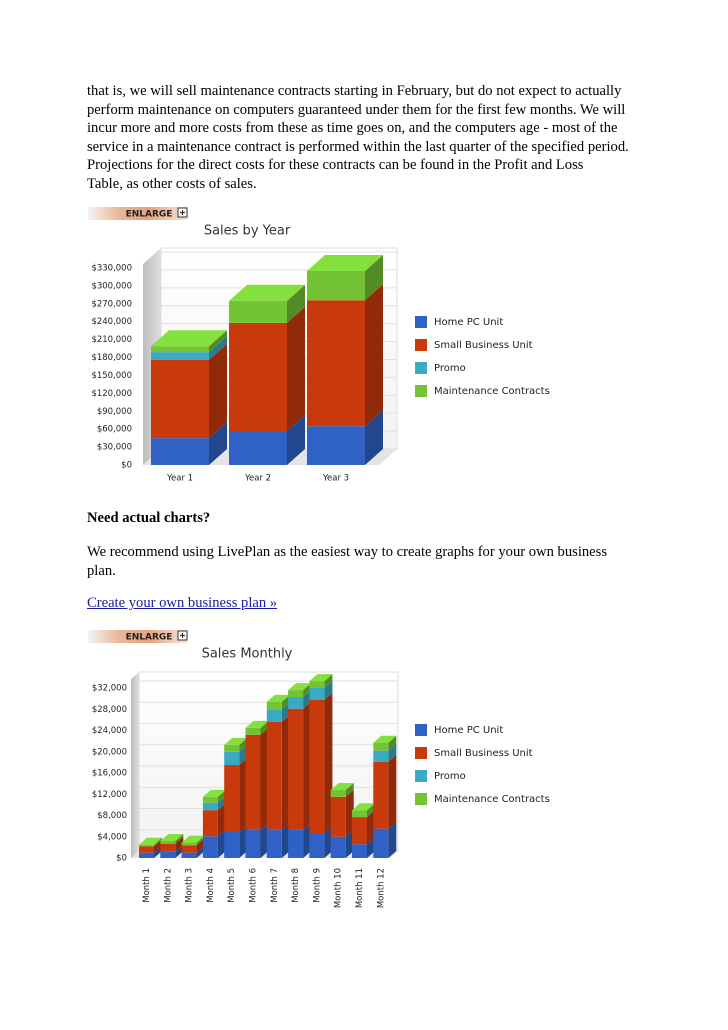 This screenshot has width=728, height=1030. What do you see at coordinates (257, 479) in the screenshot?
I see `x-tick-label: Year 2` at bounding box center [257, 479].